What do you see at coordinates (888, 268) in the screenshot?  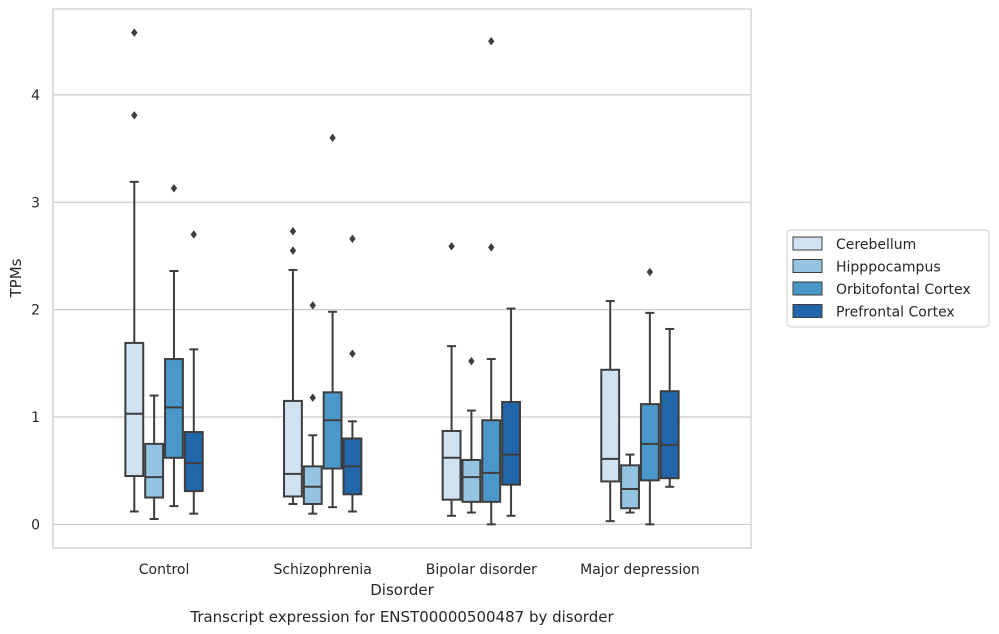 I see `legend-label: Hipppocampus` at bounding box center [888, 268].